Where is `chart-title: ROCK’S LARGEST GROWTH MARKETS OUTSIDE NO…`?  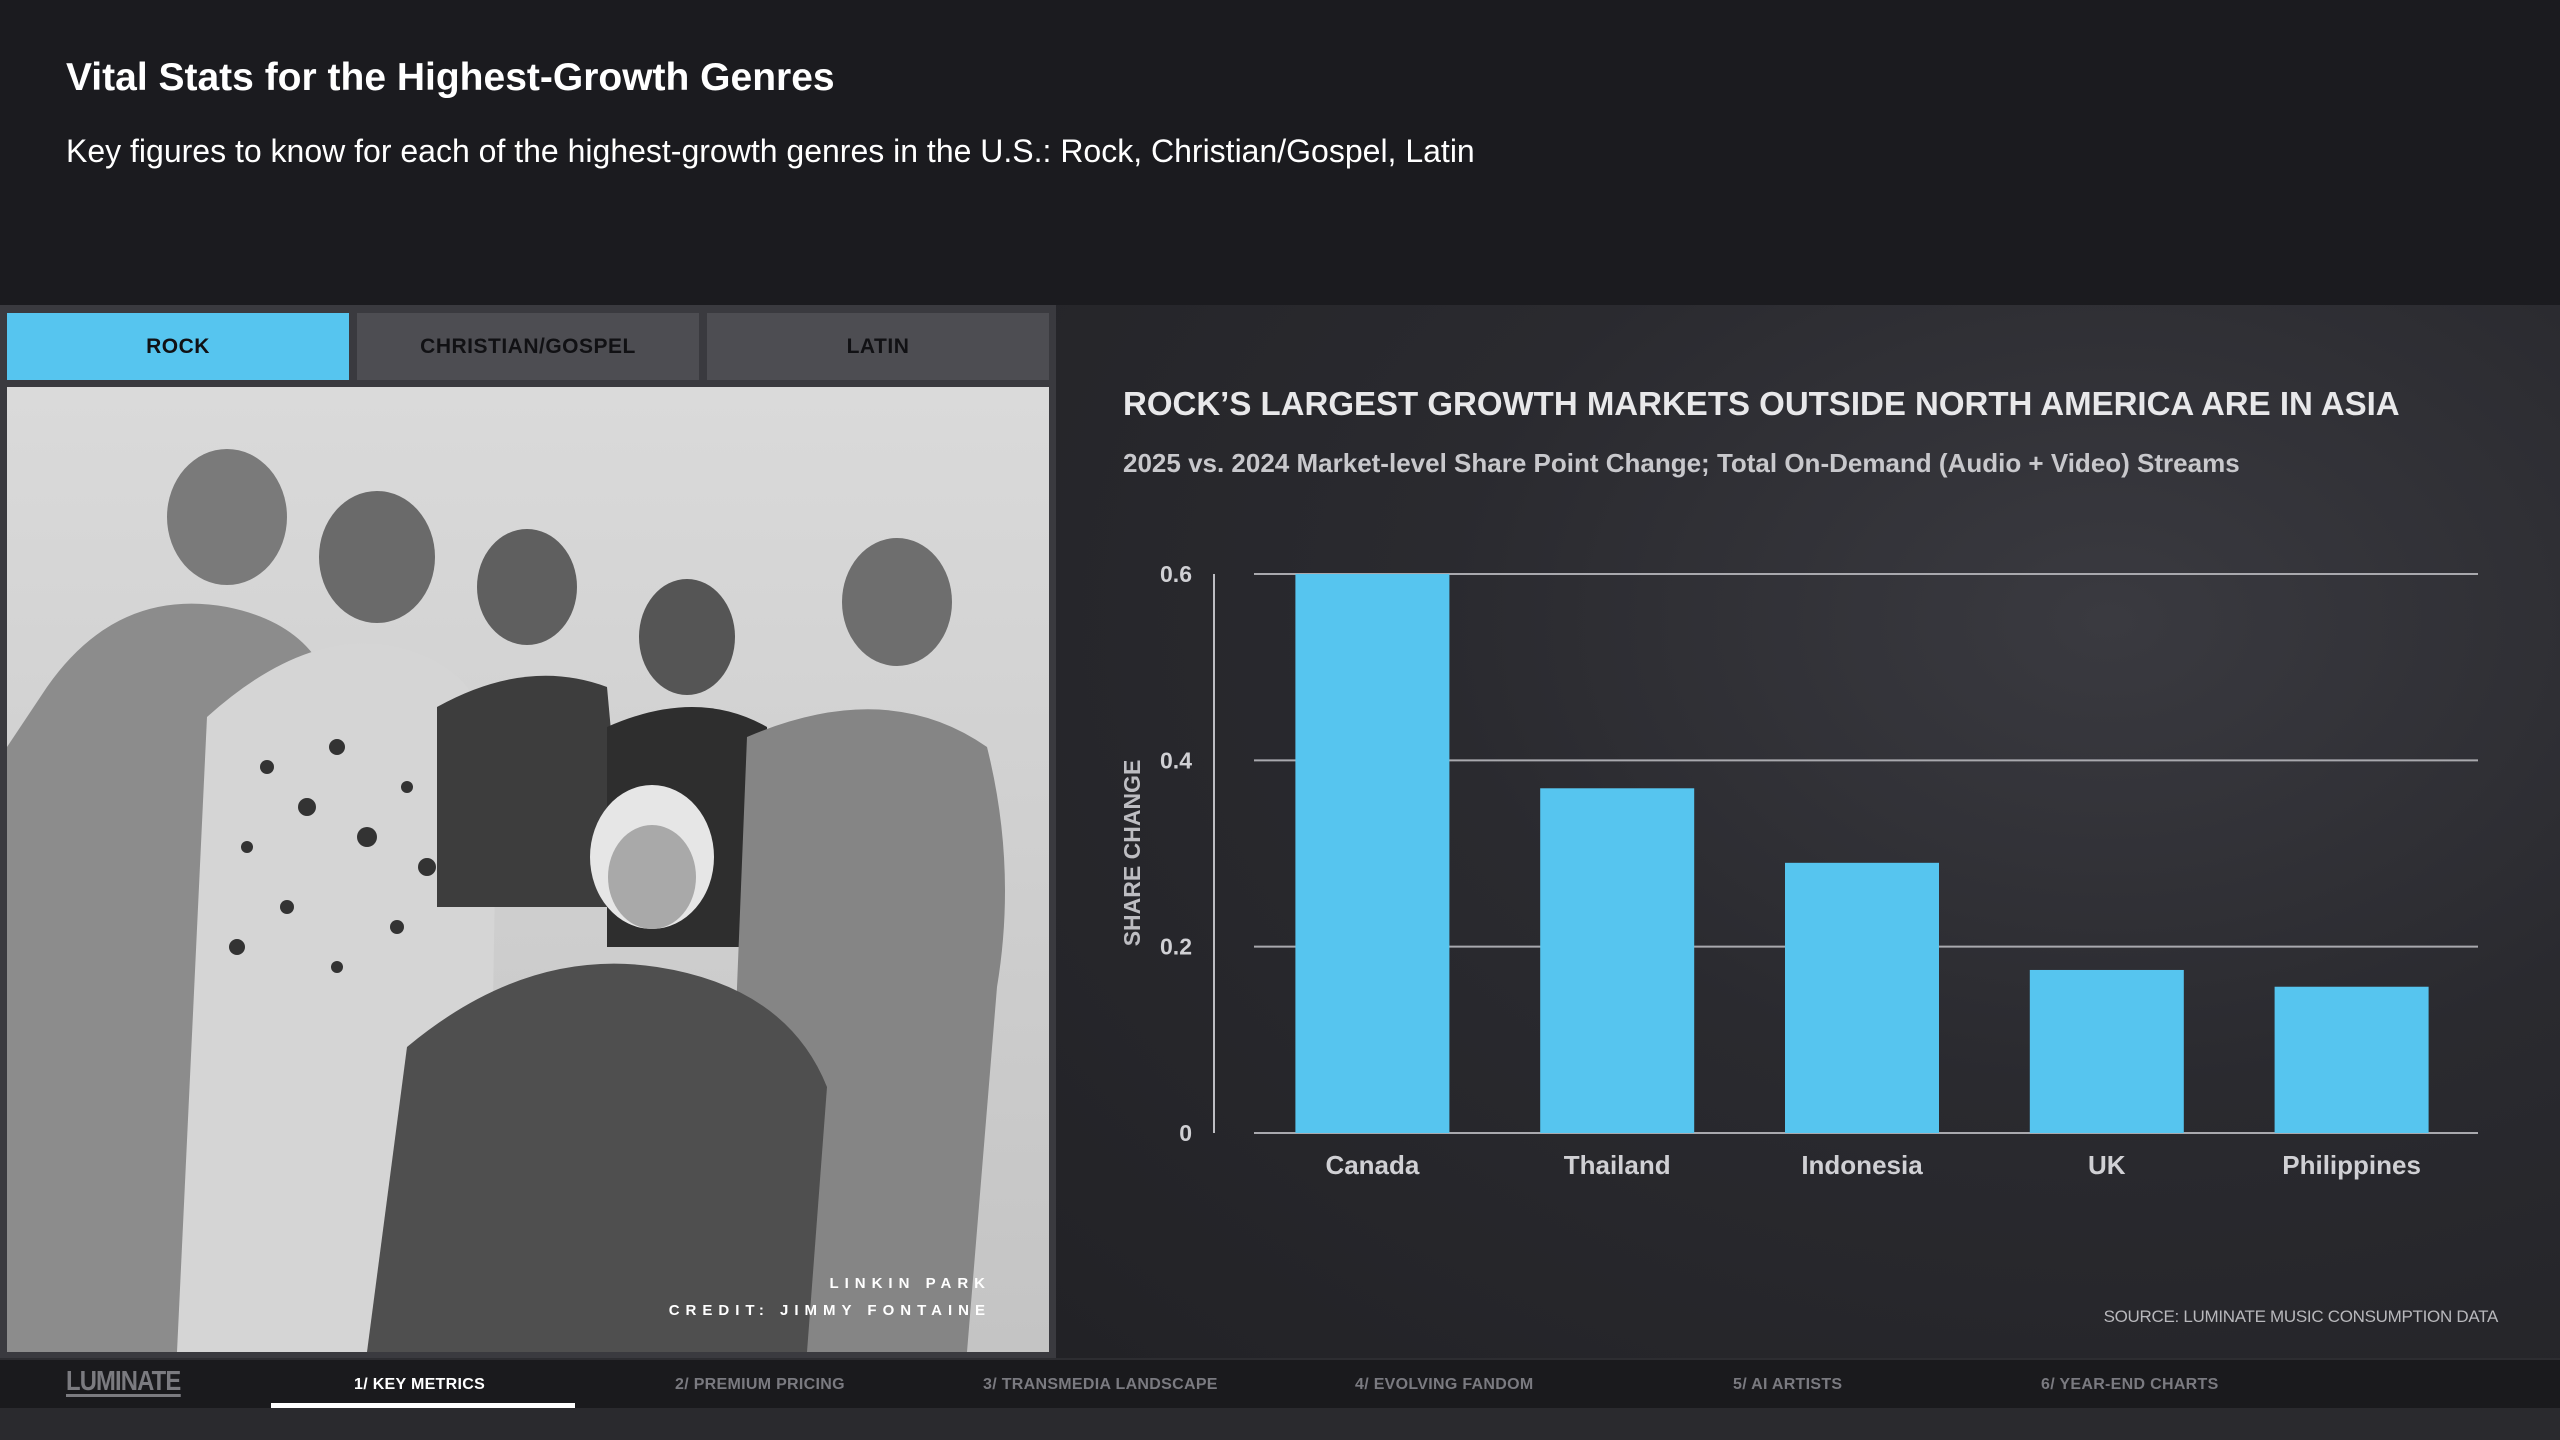
chart-title: ROCK’S LARGEST GROWTH MARKETS OUTSIDE NO… is located at coordinates (1761, 403).